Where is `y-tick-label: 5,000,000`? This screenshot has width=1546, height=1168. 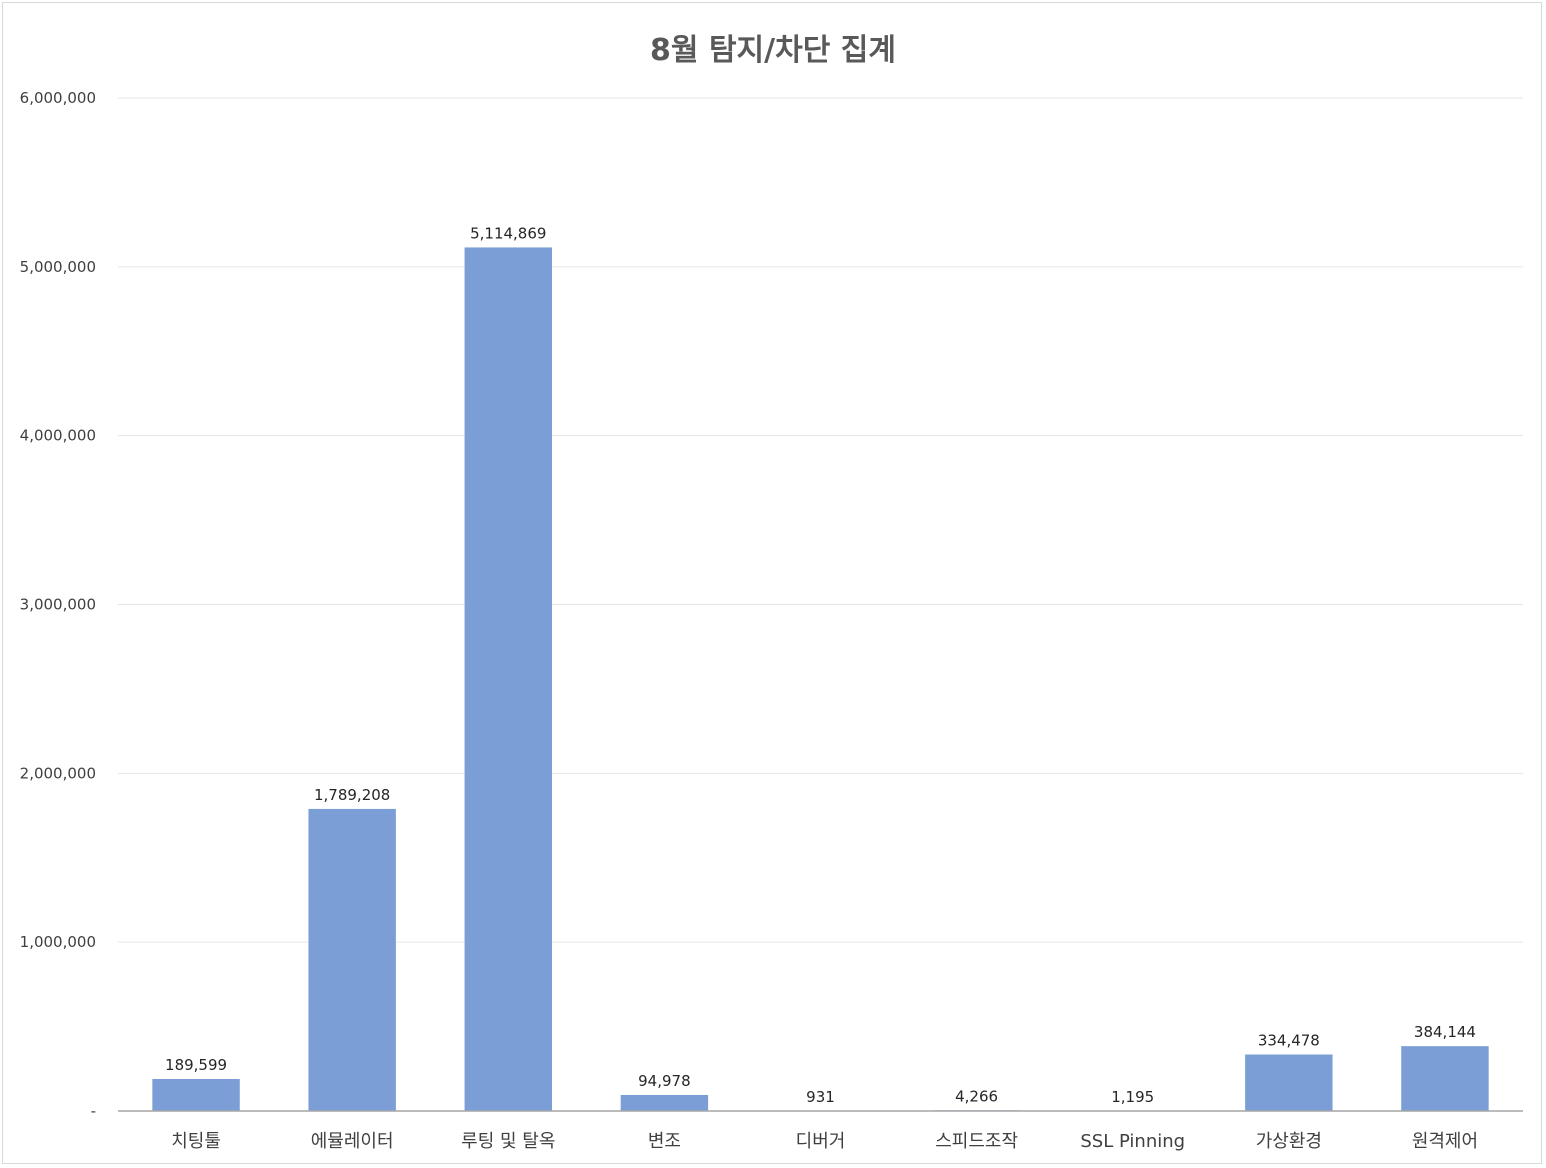 y-tick-label: 5,000,000 is located at coordinates (58, 267).